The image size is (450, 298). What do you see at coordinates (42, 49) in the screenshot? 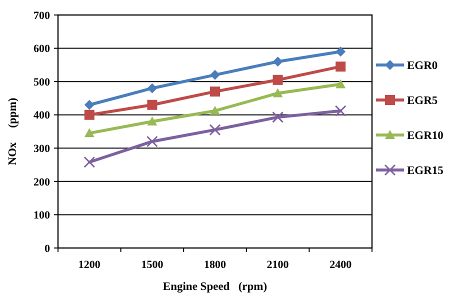
I see `y-tick-label: 600` at bounding box center [42, 49].